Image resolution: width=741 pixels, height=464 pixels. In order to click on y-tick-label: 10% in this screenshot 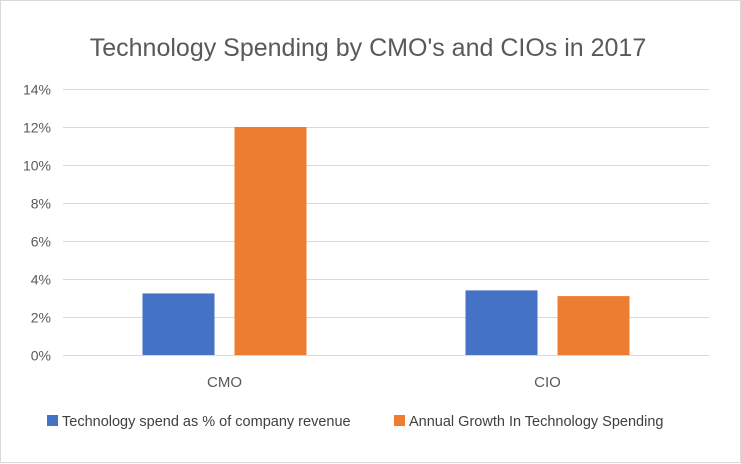, I will do `click(37, 166)`.